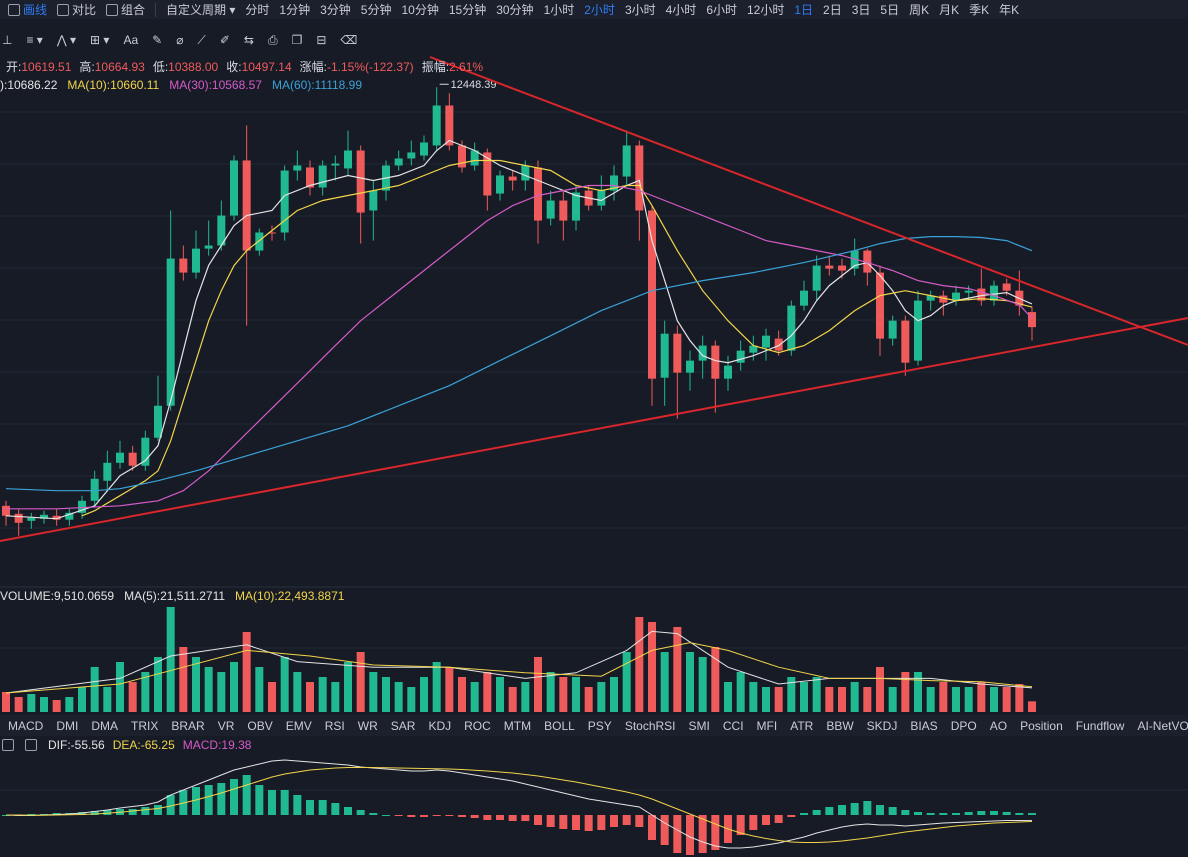  What do you see at coordinates (998, 725) in the screenshot?
I see `indicator-tab: AO` at bounding box center [998, 725].